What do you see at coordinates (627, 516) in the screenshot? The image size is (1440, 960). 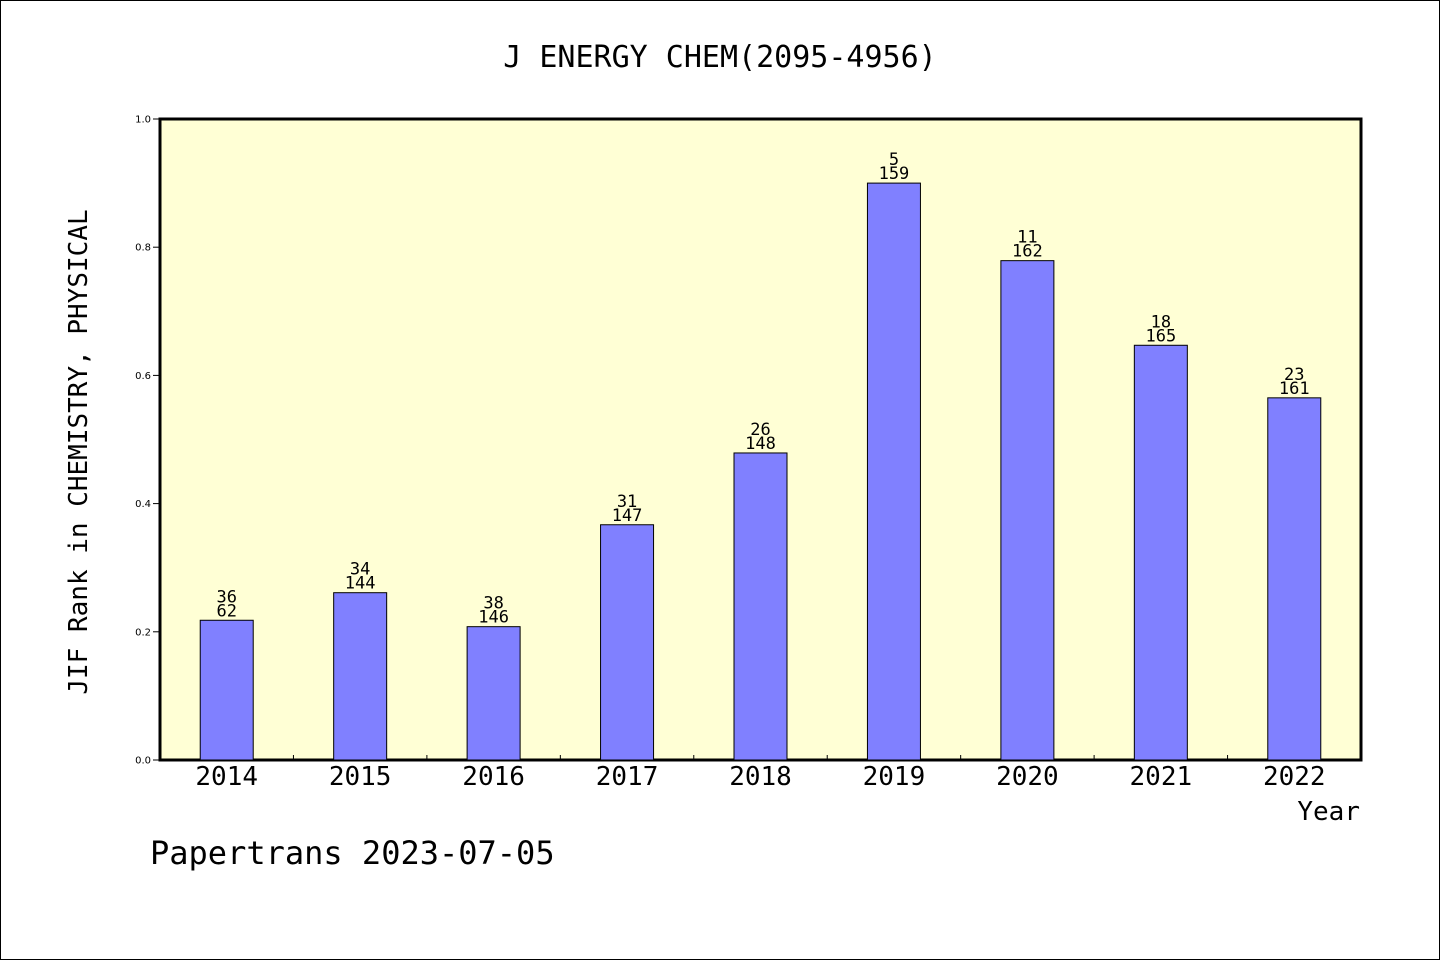 I see `bar-label-bottom: 147` at bounding box center [627, 516].